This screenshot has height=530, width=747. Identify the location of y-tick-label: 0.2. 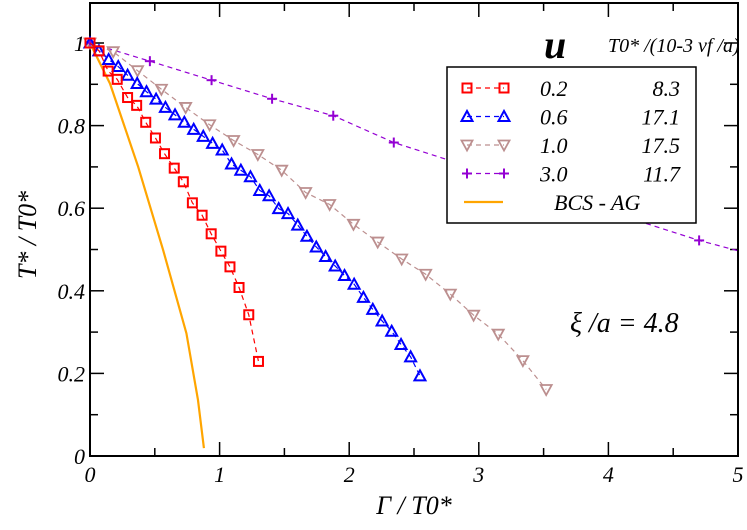
(72, 373).